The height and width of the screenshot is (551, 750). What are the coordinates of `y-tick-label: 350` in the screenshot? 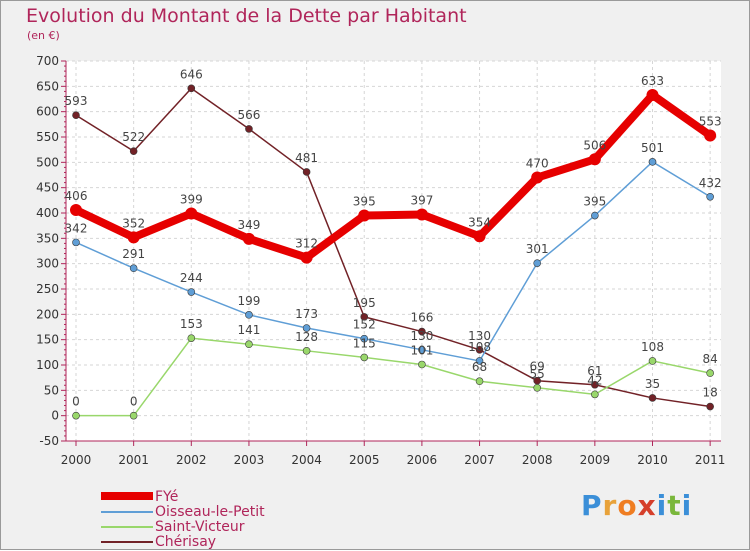 It's located at (47, 238).